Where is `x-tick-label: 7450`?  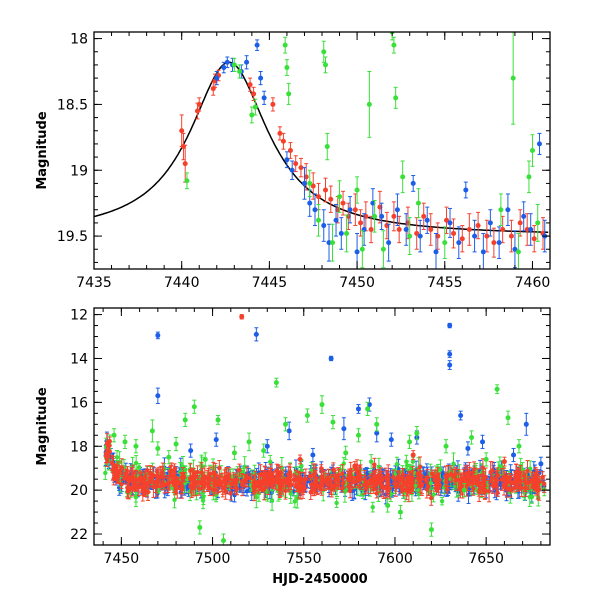
x-tick-label: 7450 is located at coordinates (357, 283).